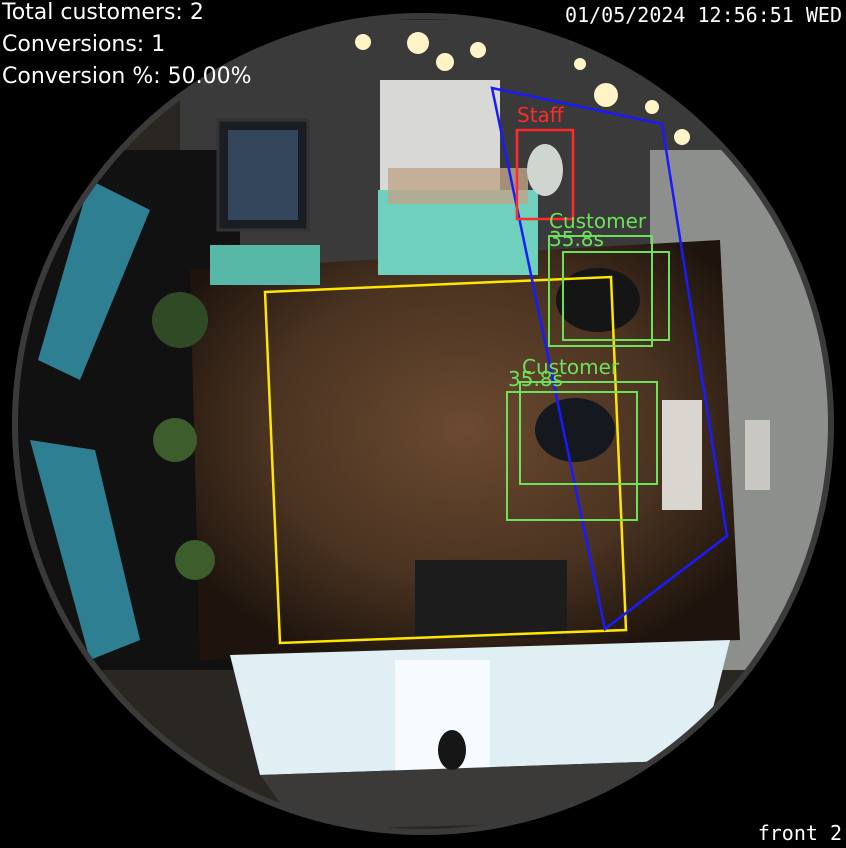 Image resolution: width=846 pixels, height=848 pixels. What do you see at coordinates (127, 76) in the screenshot?
I see `conversion-percent-stat: Conversion %: 50.00%` at bounding box center [127, 76].